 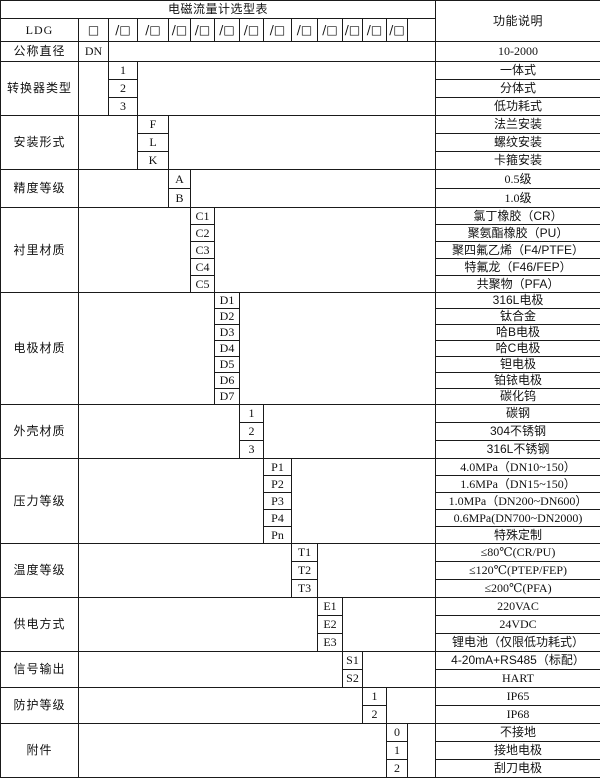 What do you see at coordinates (518, 769) in the screenshot?
I see `row-desc: 刮刀电极` at bounding box center [518, 769].